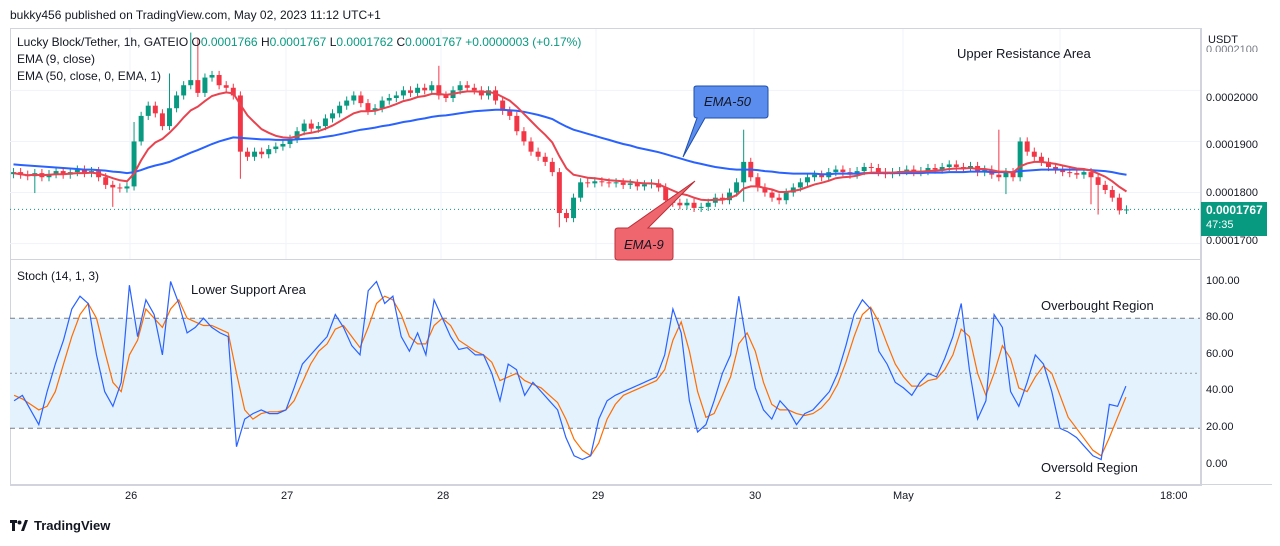 This screenshot has width=1280, height=546. Describe the element at coordinates (1089, 467) in the screenshot. I see `oversold-label: Oversold Region` at that location.